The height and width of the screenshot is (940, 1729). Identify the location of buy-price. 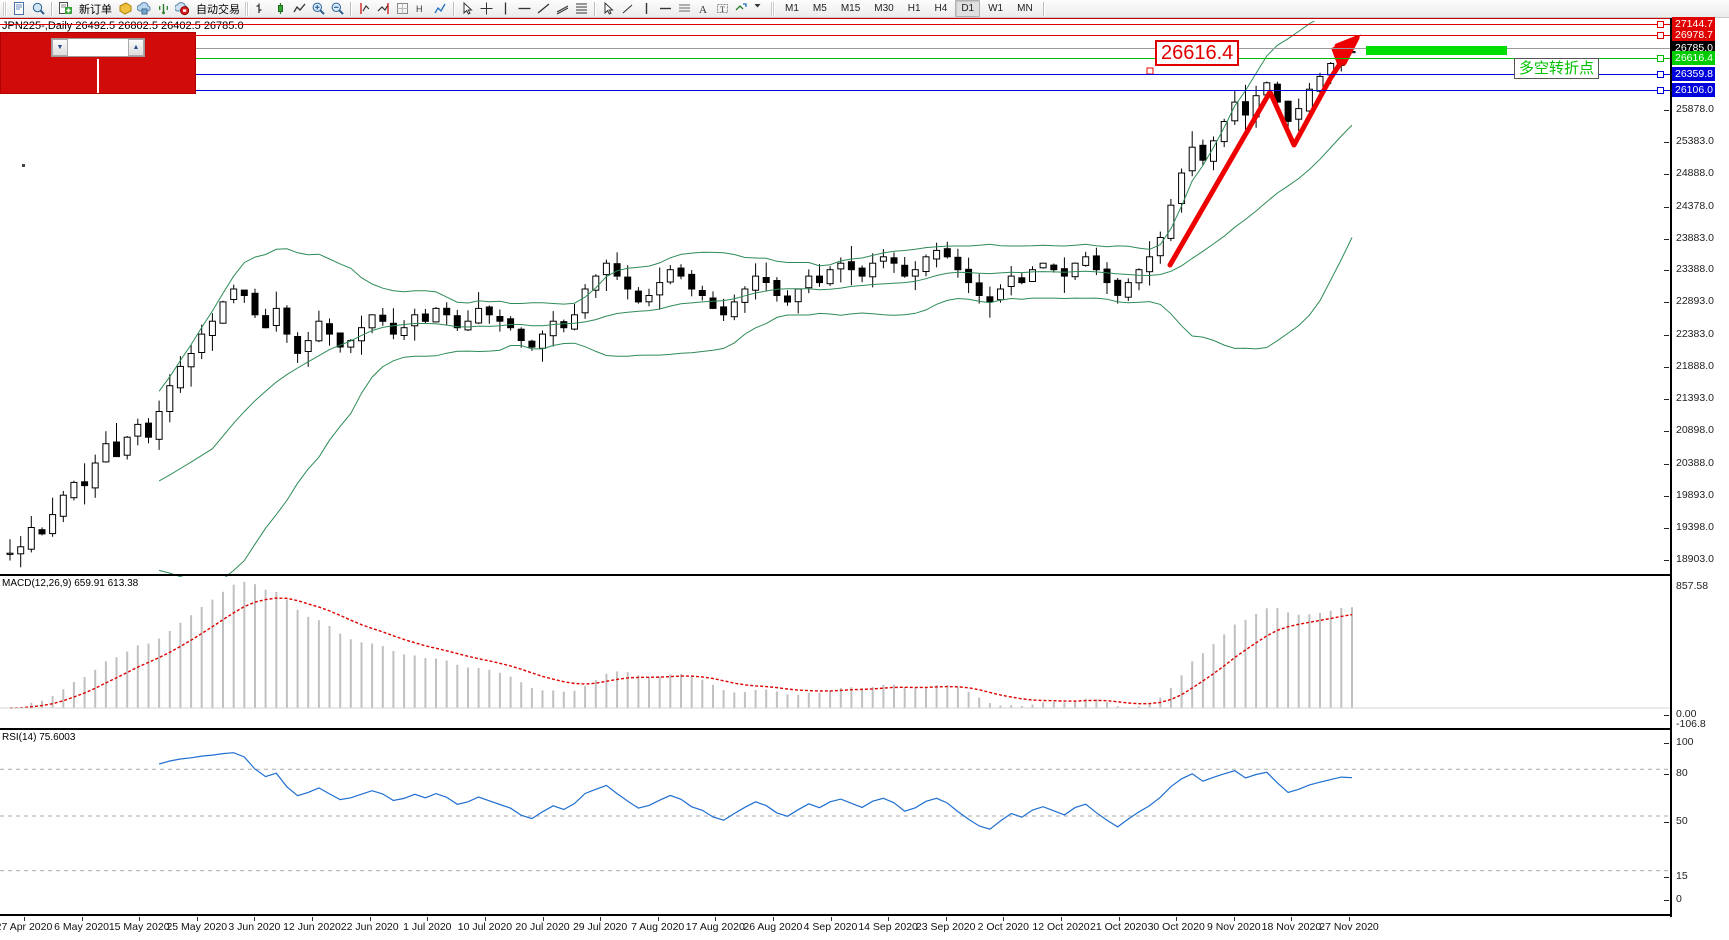
(147, 76).